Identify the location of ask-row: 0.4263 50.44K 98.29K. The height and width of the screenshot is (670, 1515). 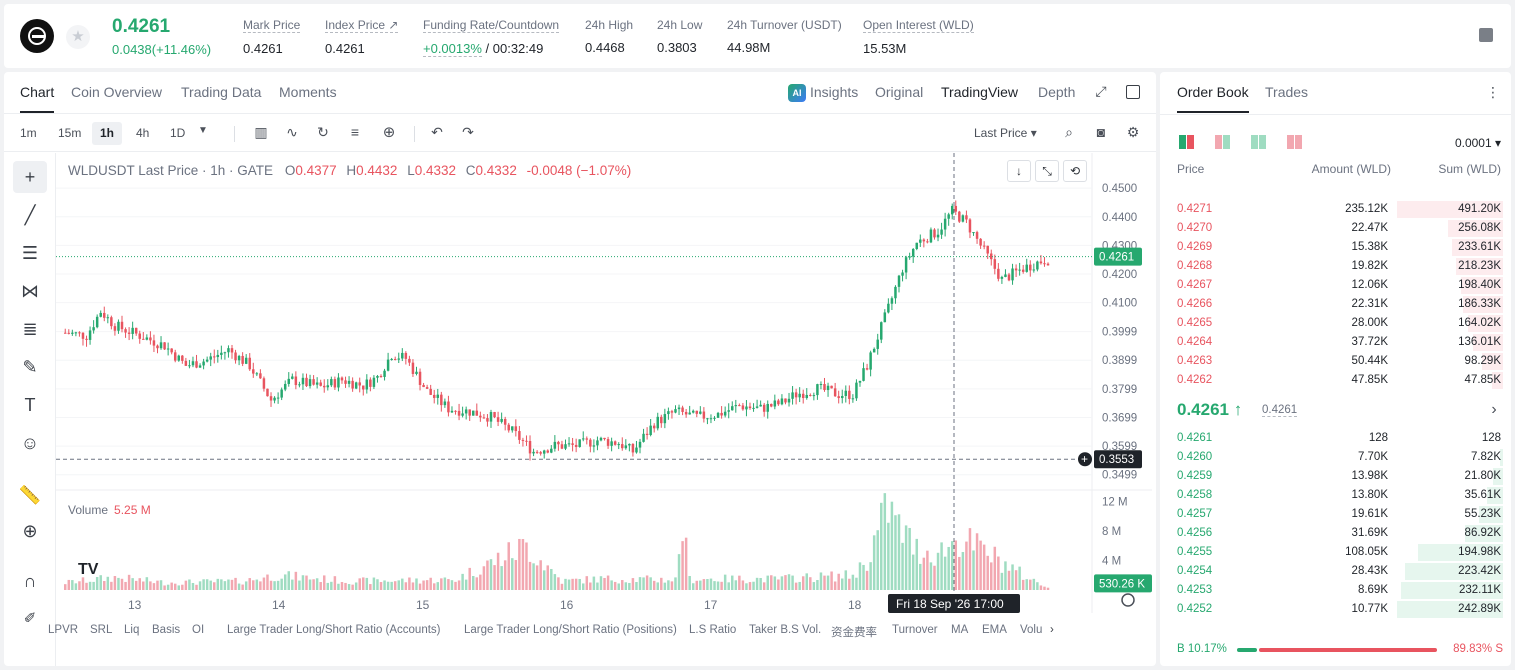
(1335, 361).